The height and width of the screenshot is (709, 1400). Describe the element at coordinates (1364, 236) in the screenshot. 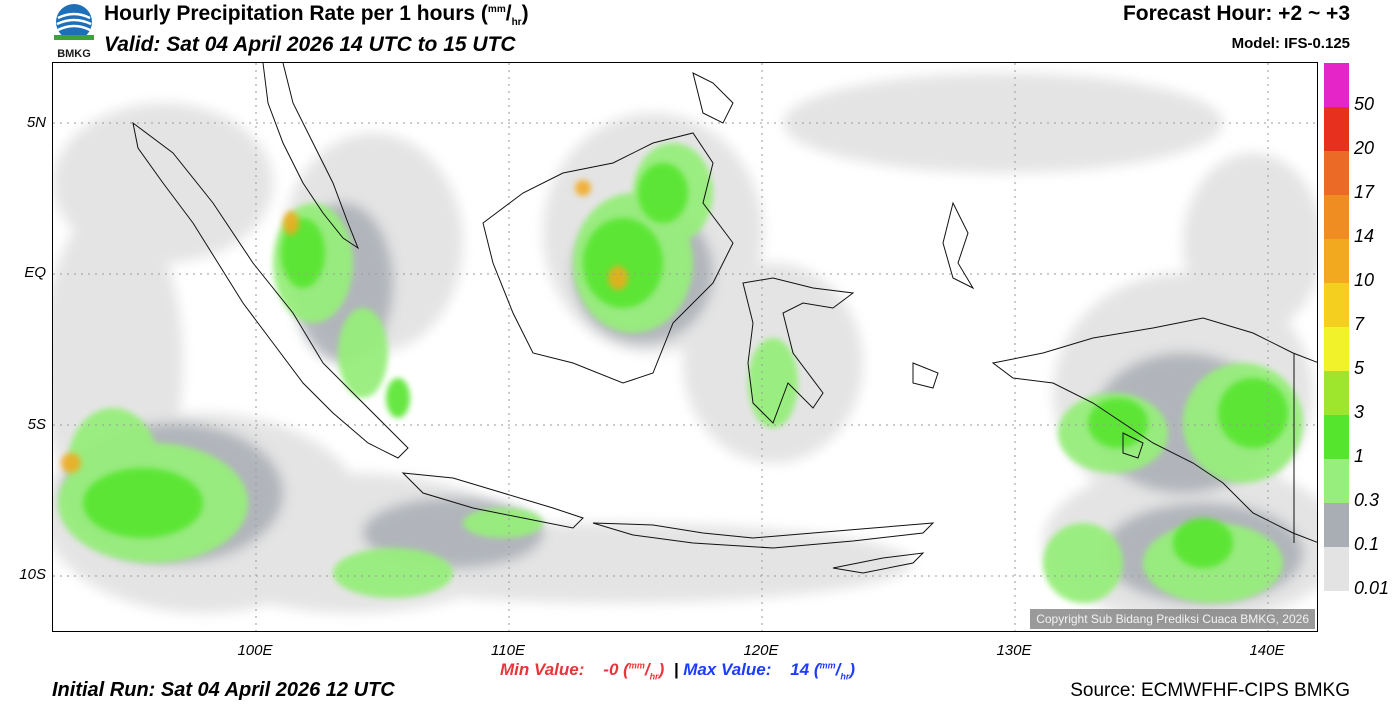

I see `legend-value: 14` at that location.